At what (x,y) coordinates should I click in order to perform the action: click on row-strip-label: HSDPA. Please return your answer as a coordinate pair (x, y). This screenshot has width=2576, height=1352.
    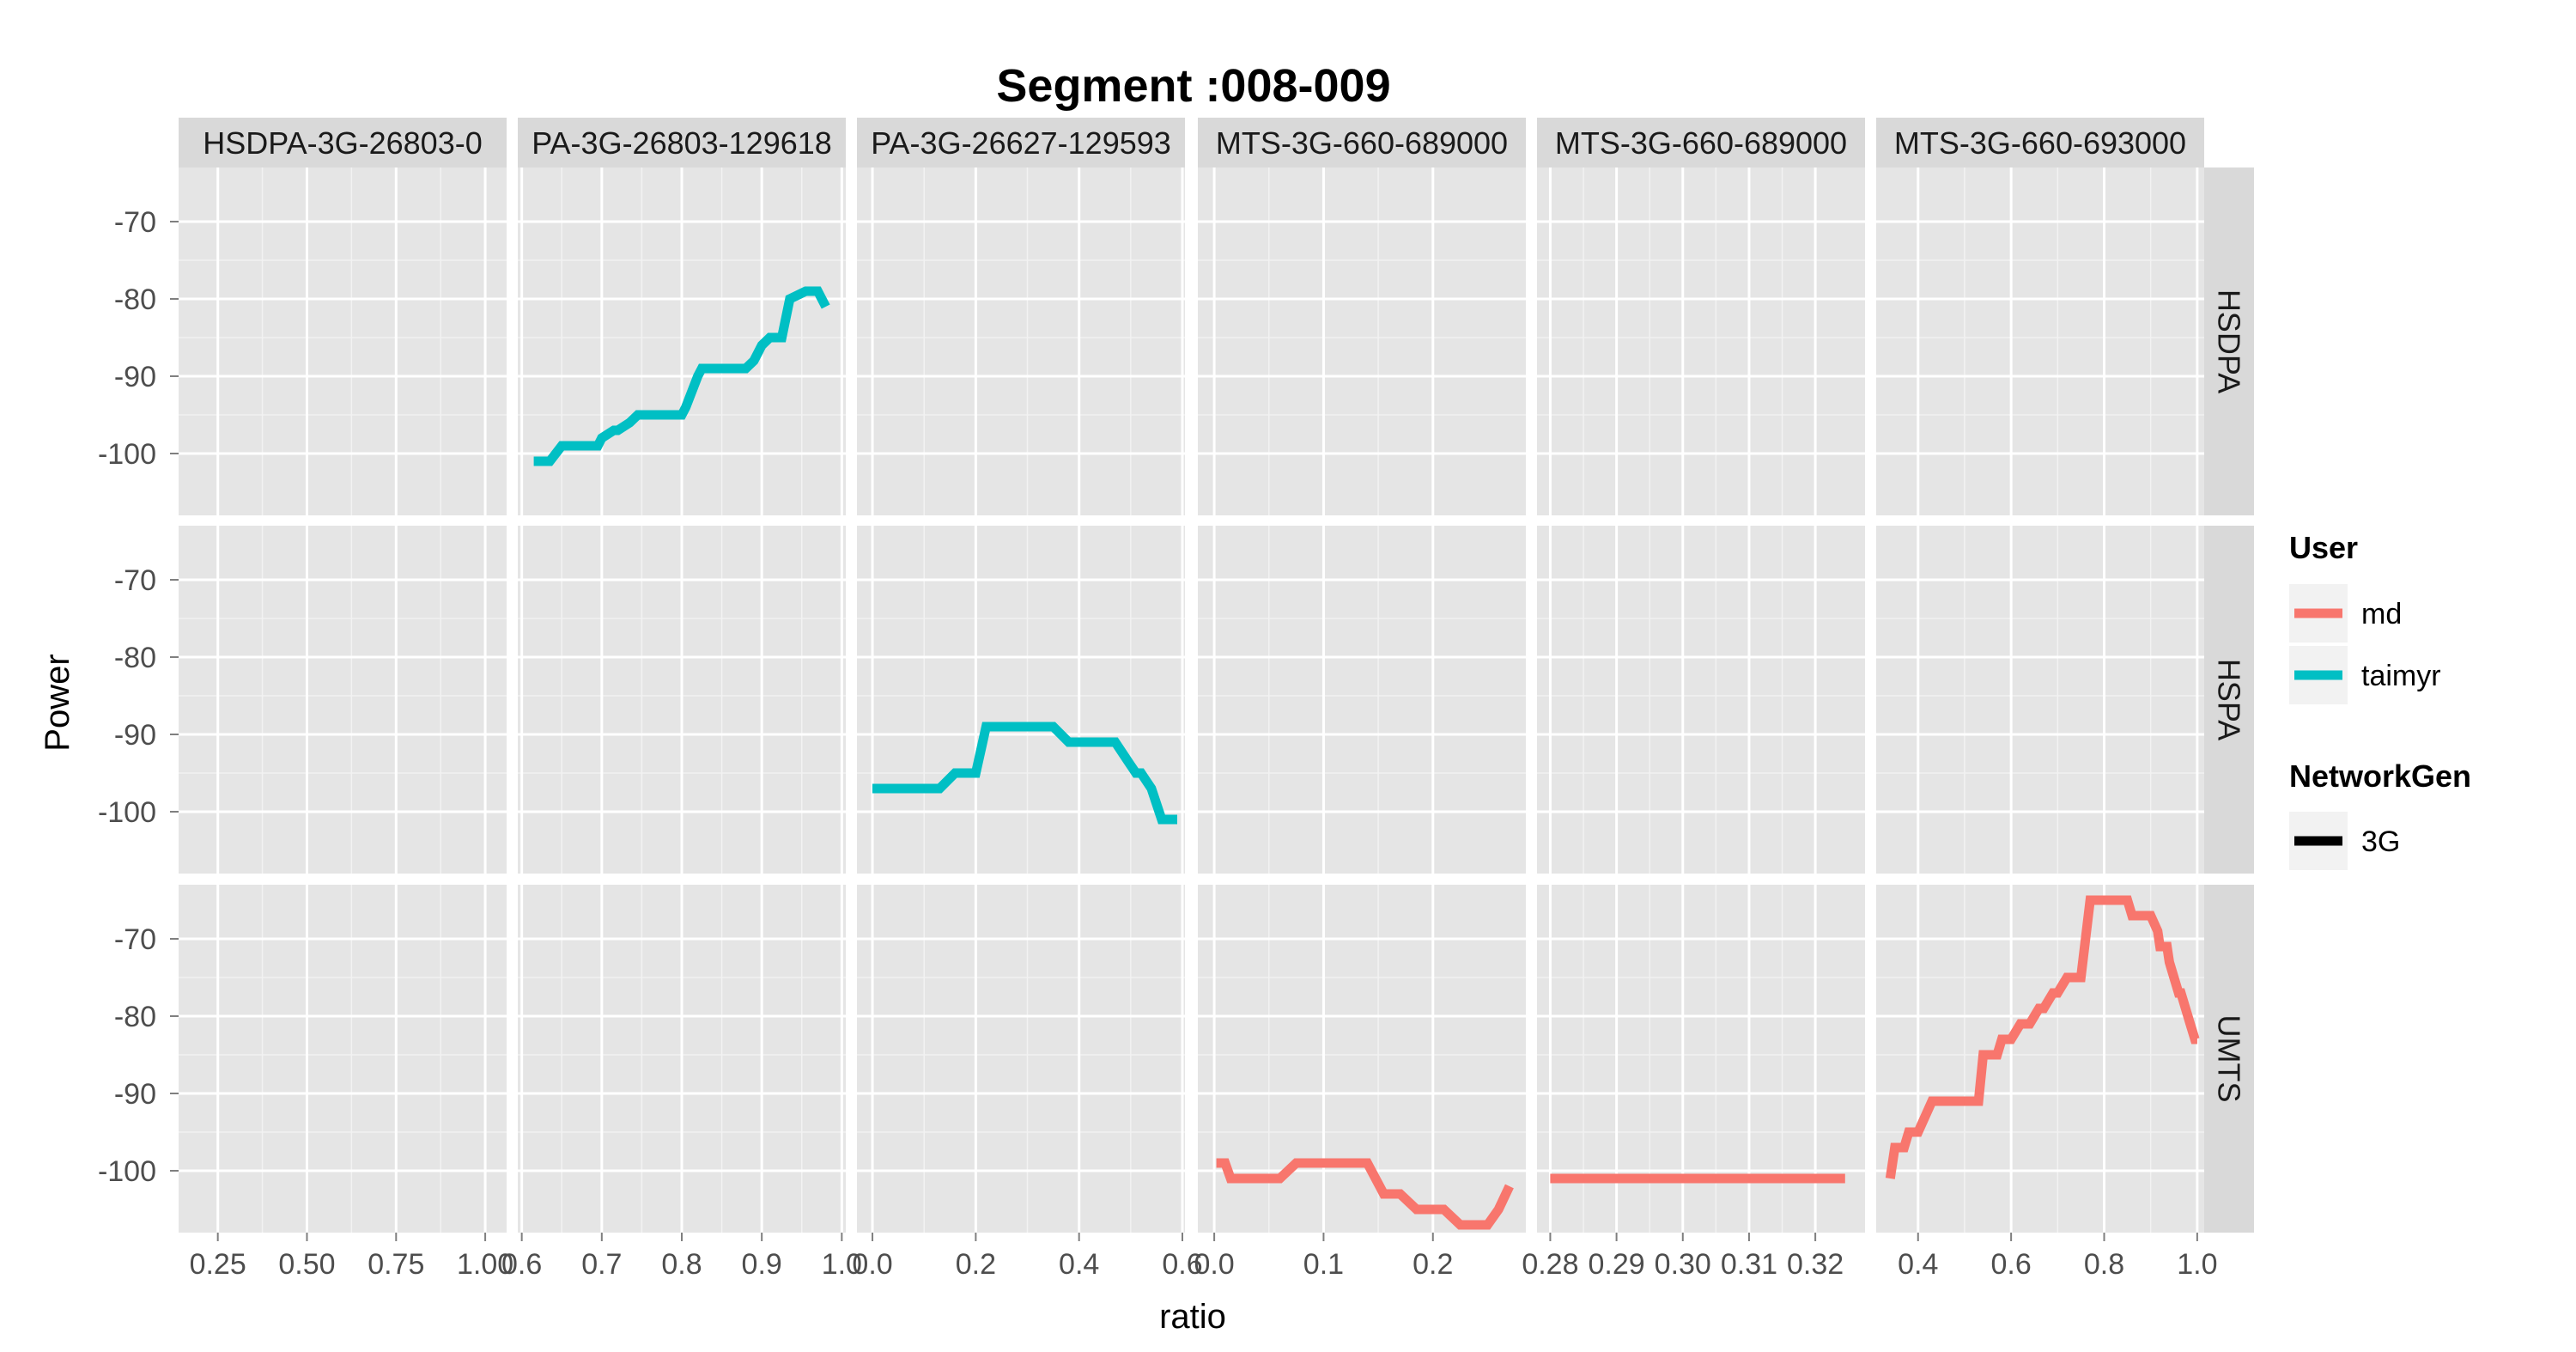
    Looking at the image, I should click on (2229, 341).